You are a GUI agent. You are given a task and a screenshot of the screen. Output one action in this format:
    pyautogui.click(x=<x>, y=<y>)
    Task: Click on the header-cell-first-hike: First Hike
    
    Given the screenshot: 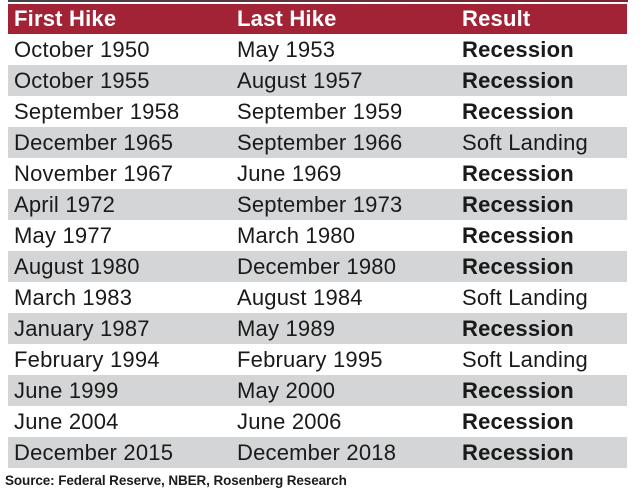 What is the action you would take?
    pyautogui.click(x=65, y=18)
    